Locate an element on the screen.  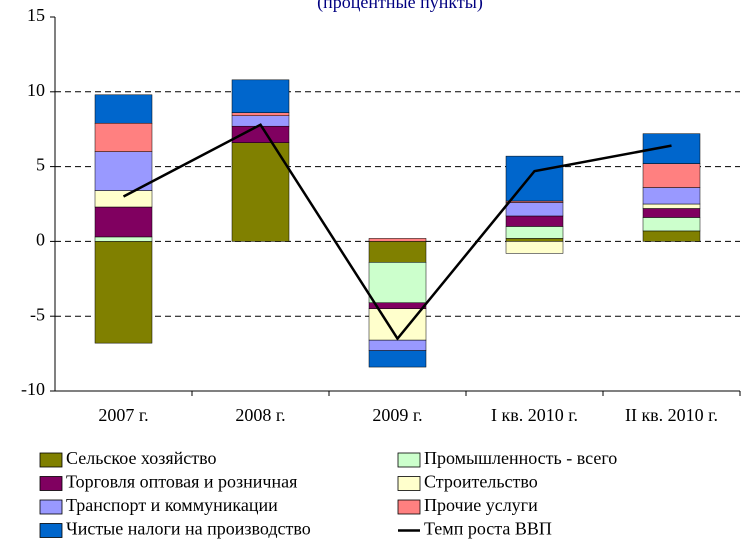
legend-label: Сельское хозяйство is located at coordinates (141, 458).